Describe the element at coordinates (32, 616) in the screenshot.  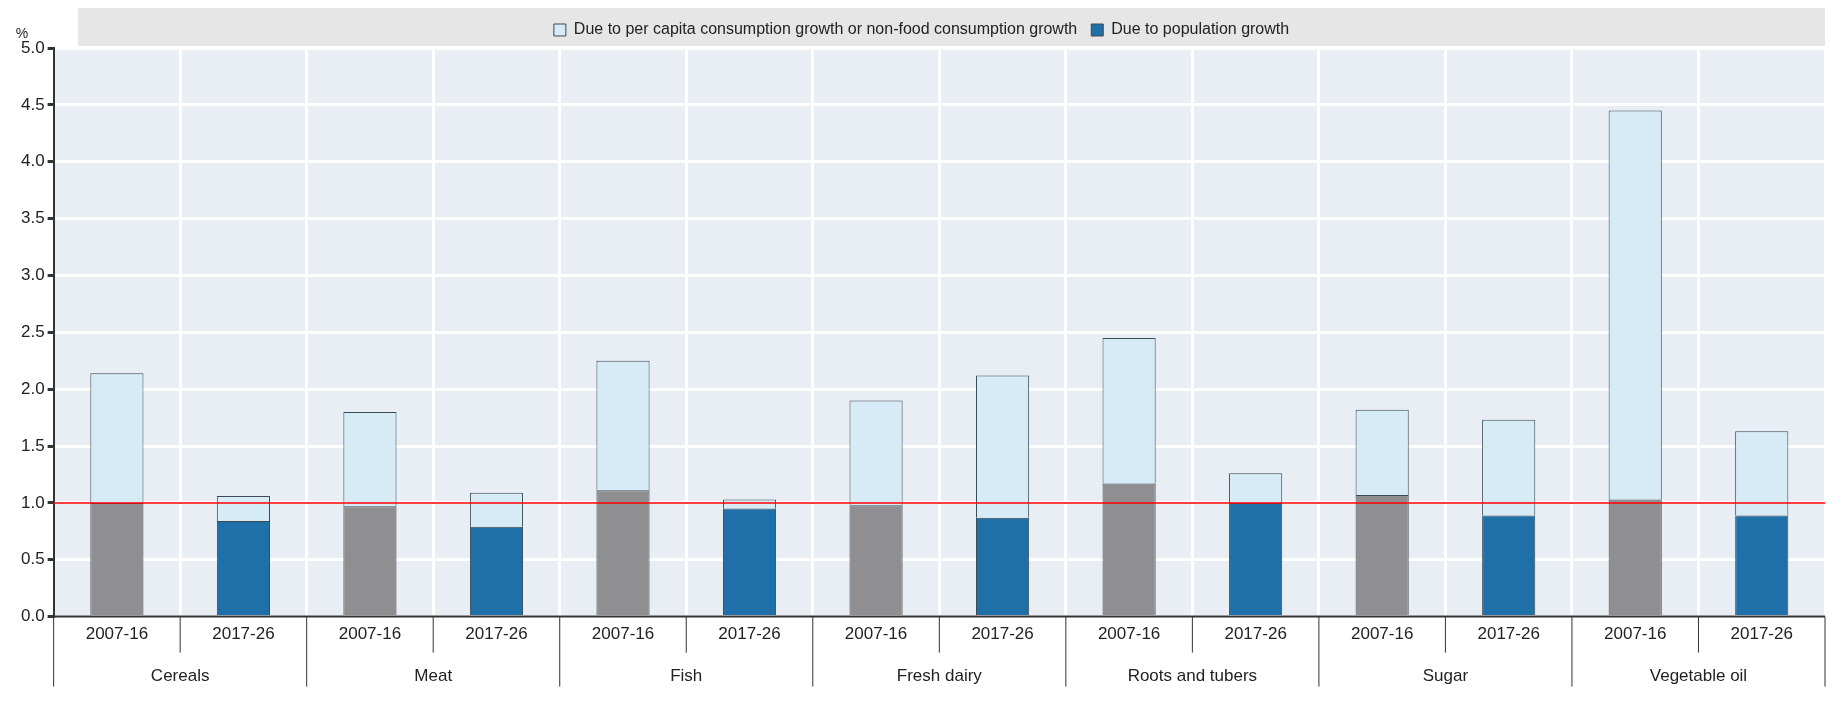
I see `y-tick-label: 0.0` at that location.